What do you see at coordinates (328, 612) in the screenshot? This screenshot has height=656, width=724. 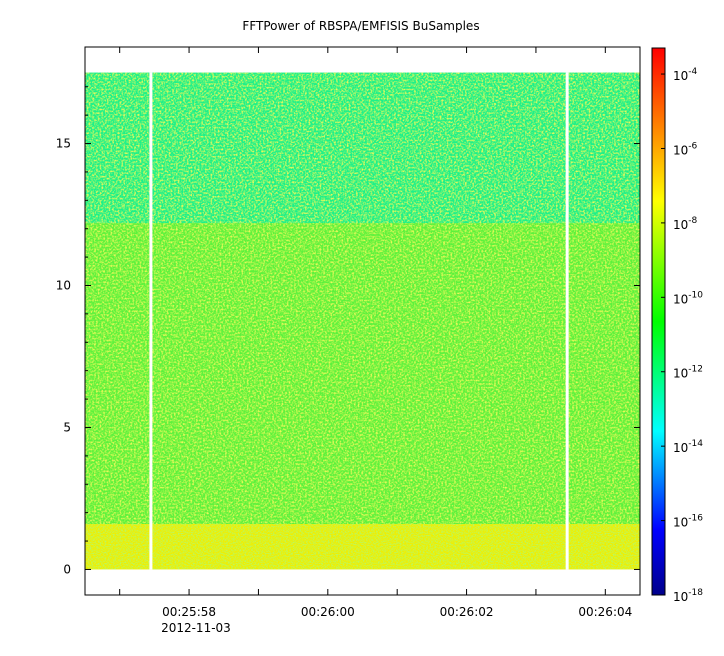 I see `x-tick-label: 00:26:00` at bounding box center [328, 612].